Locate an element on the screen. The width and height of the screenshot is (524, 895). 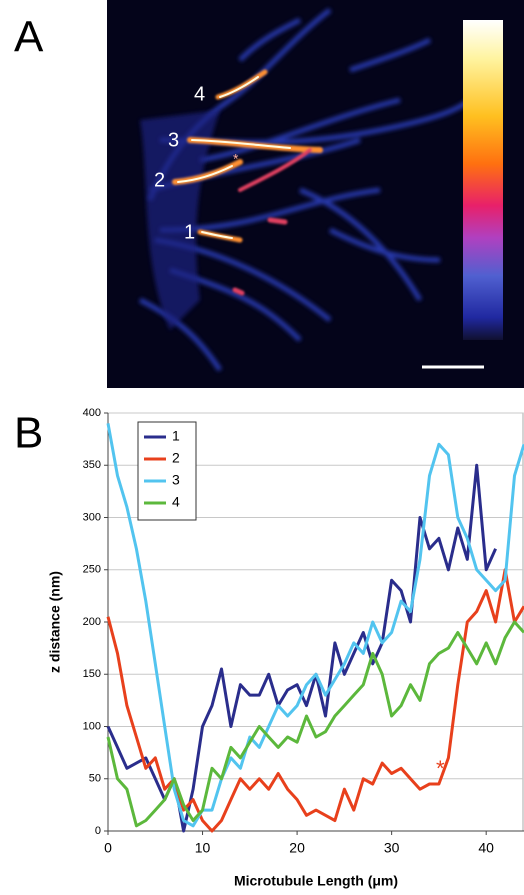
asterisk: * is located at coordinates (236, 159).